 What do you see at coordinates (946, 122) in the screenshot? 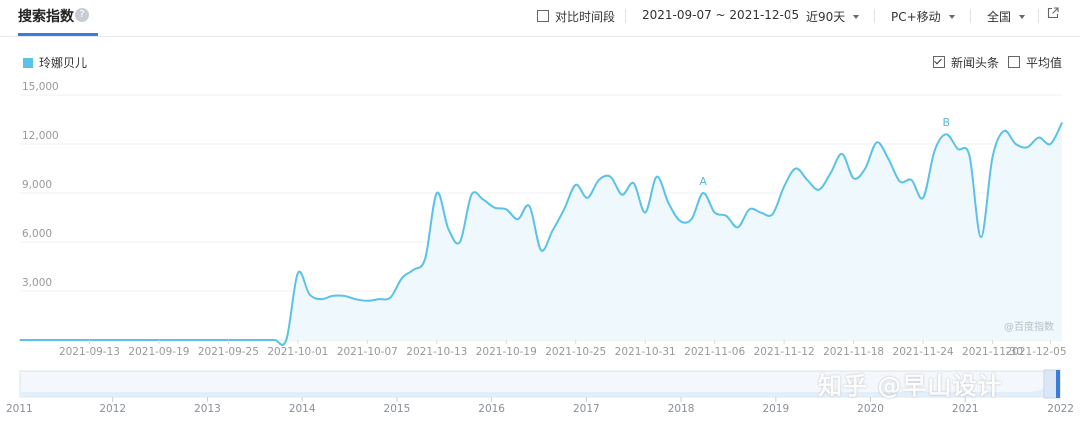
I see `news-annotation-marker: B` at bounding box center [946, 122].